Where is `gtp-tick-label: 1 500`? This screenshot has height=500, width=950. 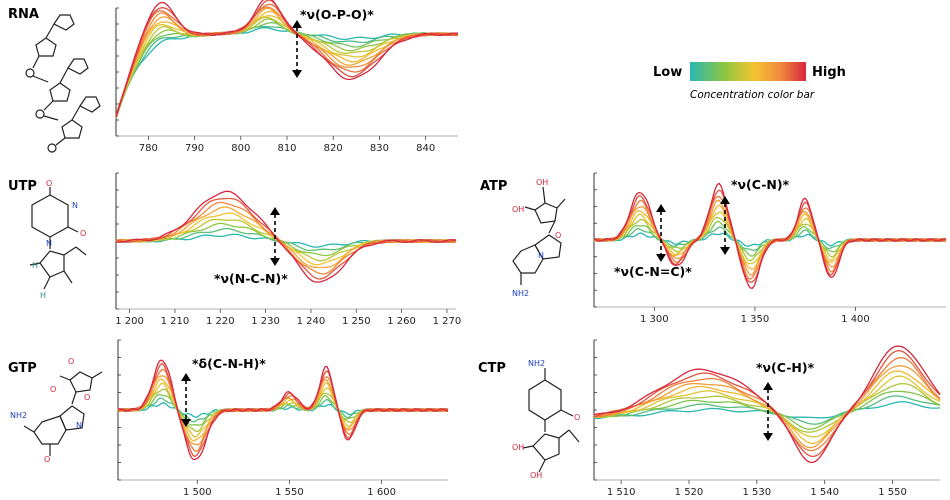
gtp-tick-label: 1 500 is located at coordinates (197, 492).